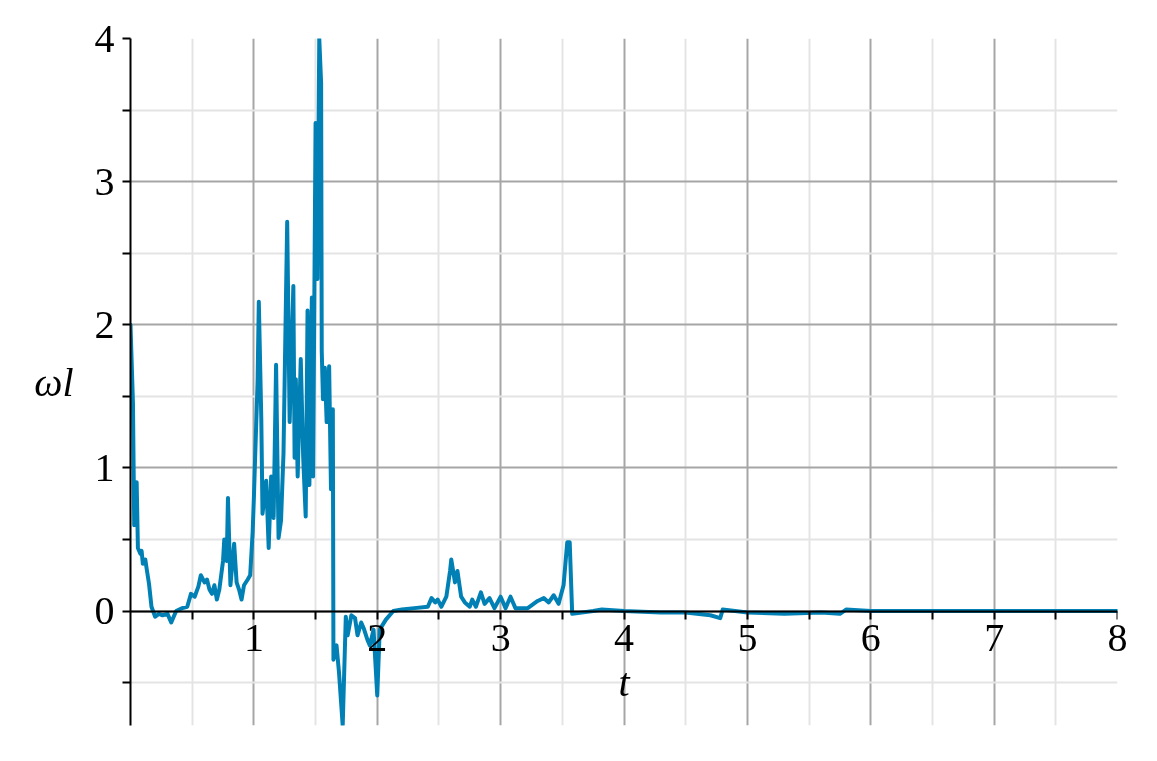 This screenshot has height=761, width=1157. Describe the element at coordinates (104, 467) in the screenshot. I see `y-tick-label: 1` at that location.